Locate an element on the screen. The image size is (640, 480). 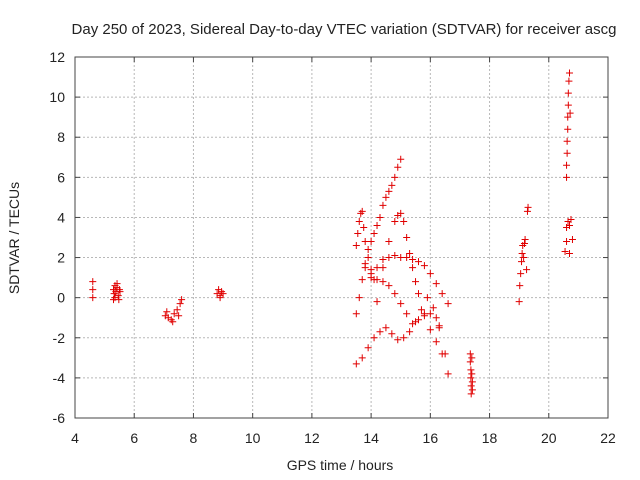
y-tick-label: 2 is located at coordinates (61, 258).